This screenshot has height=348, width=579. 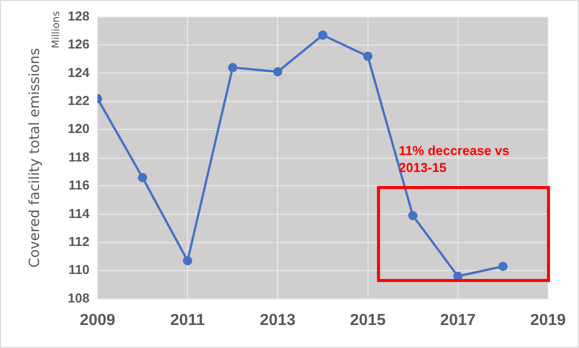 What do you see at coordinates (188, 320) in the screenshot?
I see `x-tick-label: 2011` at bounding box center [188, 320].